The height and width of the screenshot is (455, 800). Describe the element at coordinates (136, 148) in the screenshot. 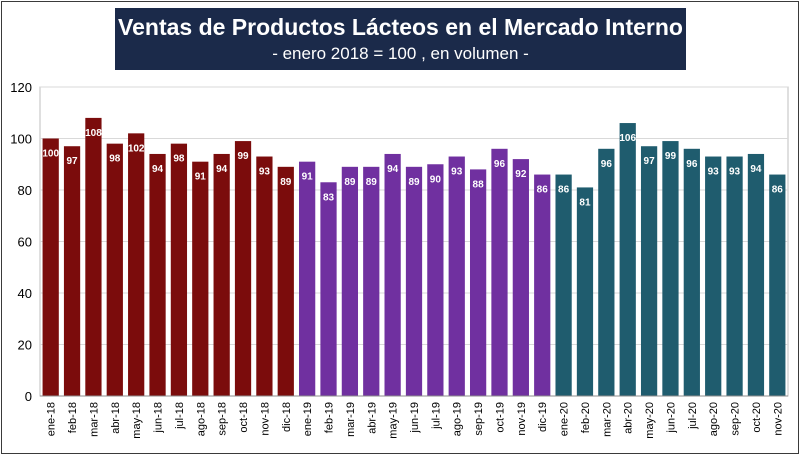

I see `data-label: 102` at that location.